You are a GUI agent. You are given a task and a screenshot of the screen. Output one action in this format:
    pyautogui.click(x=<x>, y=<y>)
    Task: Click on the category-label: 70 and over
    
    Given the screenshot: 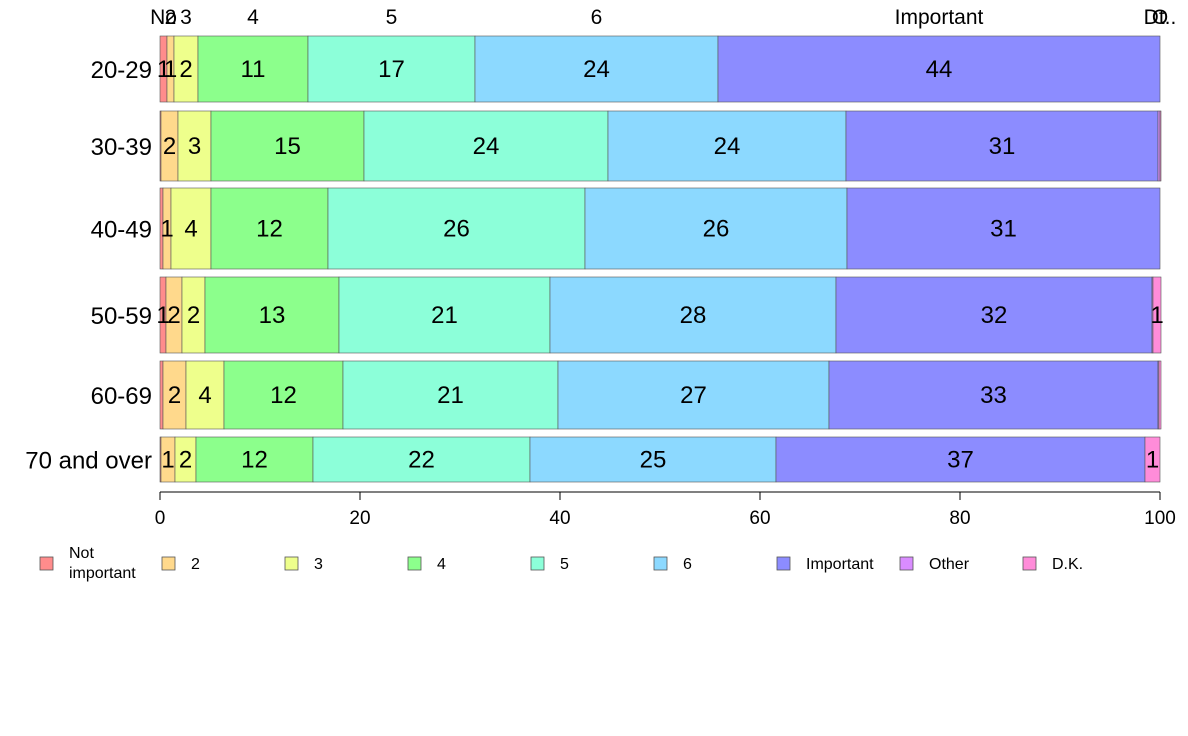 What is the action you would take?
    pyautogui.click(x=88, y=461)
    